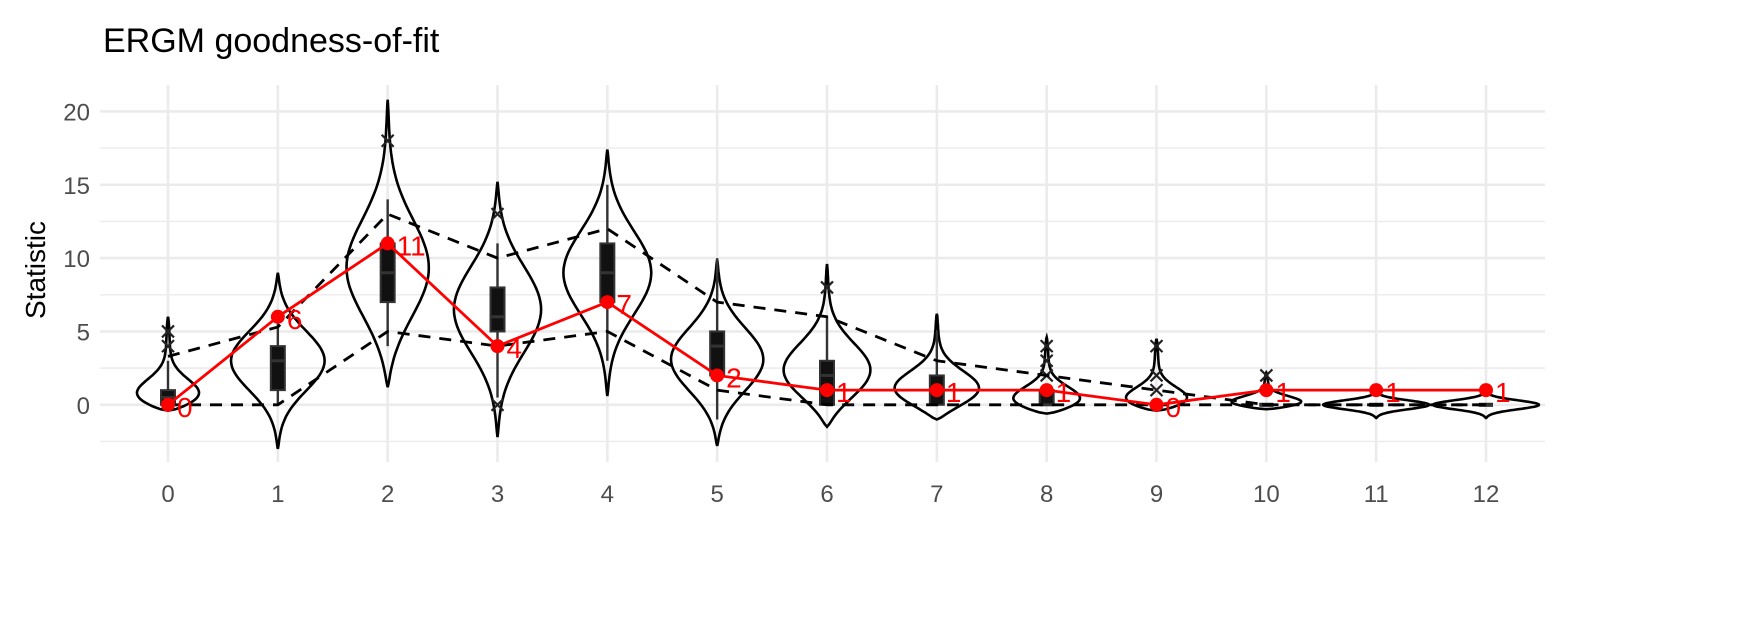 The image size is (1750, 625). Describe the element at coordinates (607, 494) in the screenshot. I see `x-tick-label: 4` at that location.